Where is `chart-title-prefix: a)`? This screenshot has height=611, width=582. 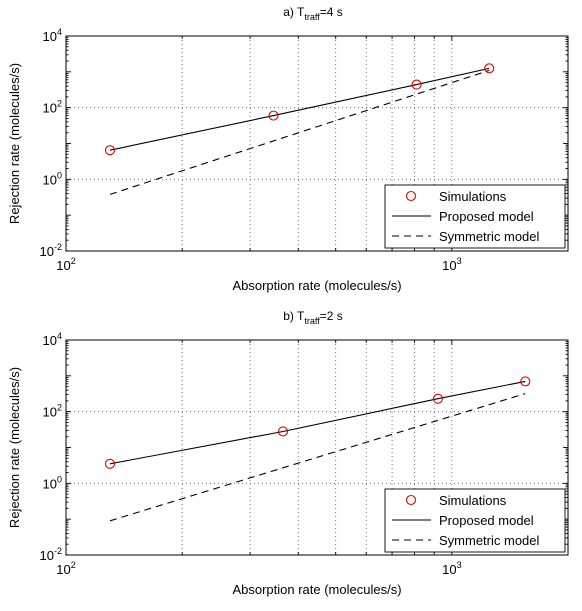 chart-title-prefix: a) is located at coordinates (290, 12).